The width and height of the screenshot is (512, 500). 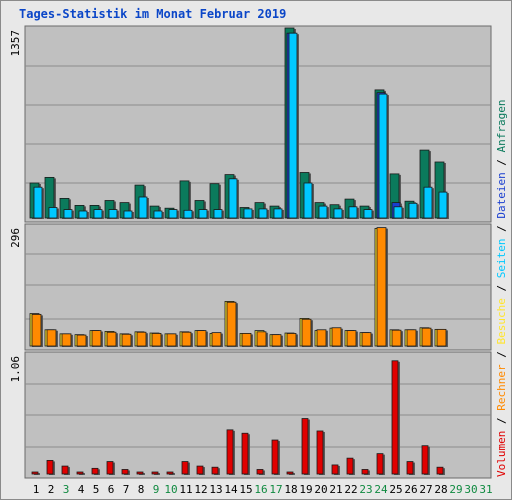 What do you see at coordinates (200, 489) in the screenshot?
I see `x-tick-label: 12` at bounding box center [200, 489].